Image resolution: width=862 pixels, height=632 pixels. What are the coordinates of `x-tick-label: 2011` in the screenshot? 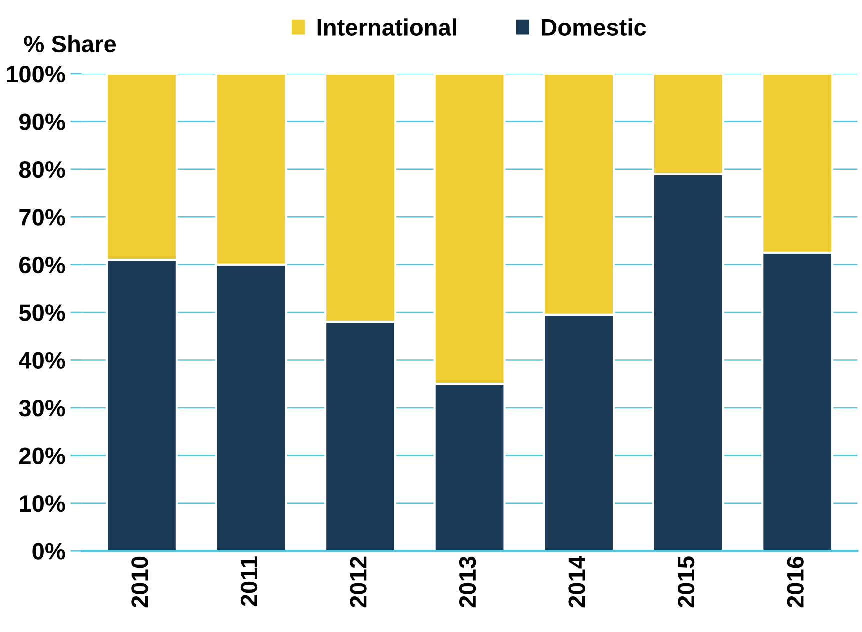 It's located at (249, 581).